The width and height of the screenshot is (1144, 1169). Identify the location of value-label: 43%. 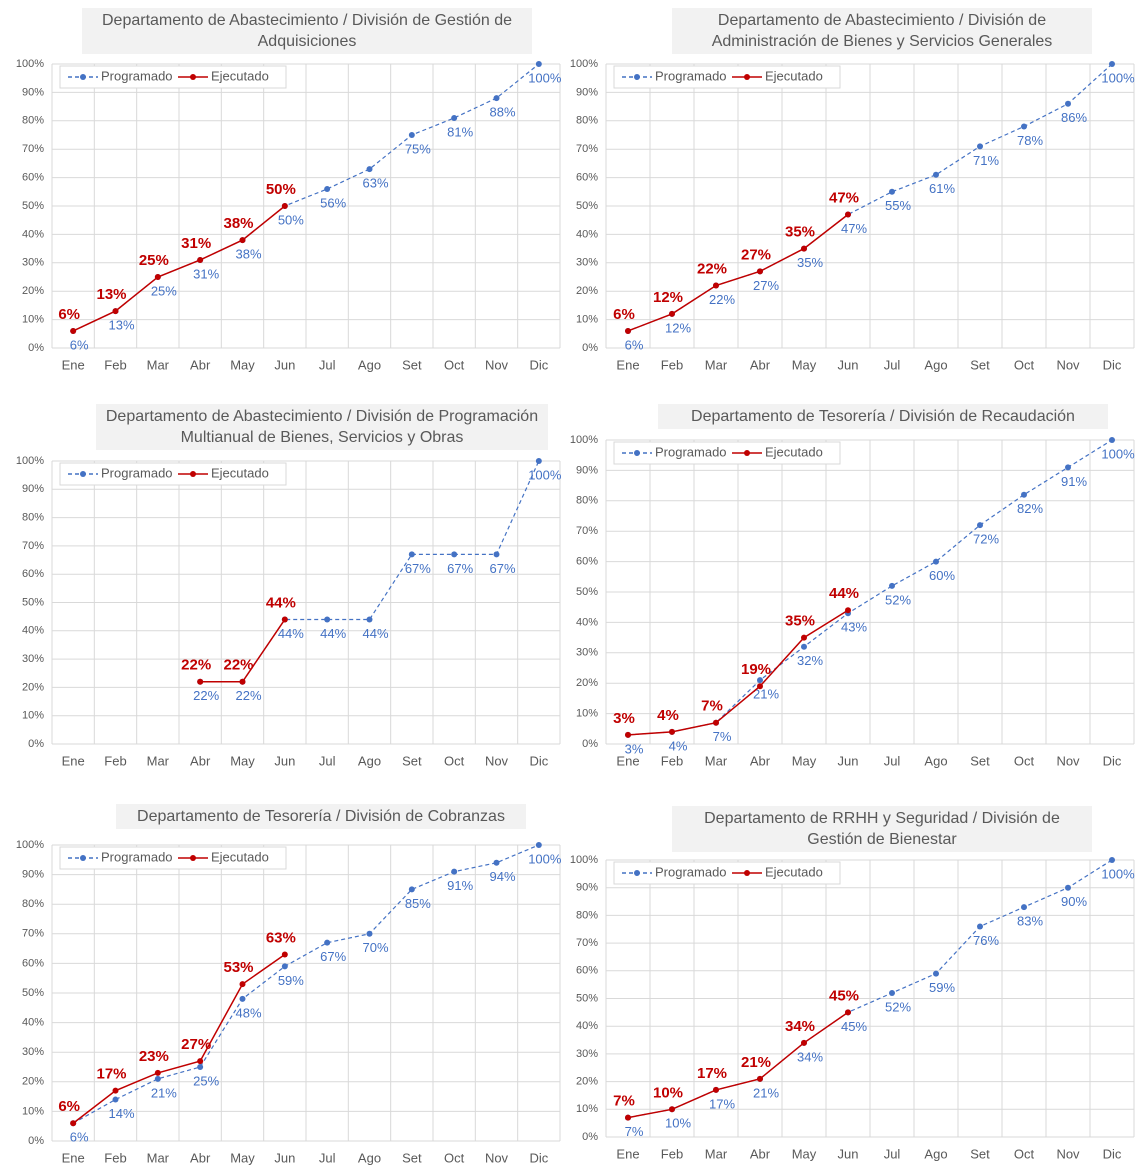
(854, 627).